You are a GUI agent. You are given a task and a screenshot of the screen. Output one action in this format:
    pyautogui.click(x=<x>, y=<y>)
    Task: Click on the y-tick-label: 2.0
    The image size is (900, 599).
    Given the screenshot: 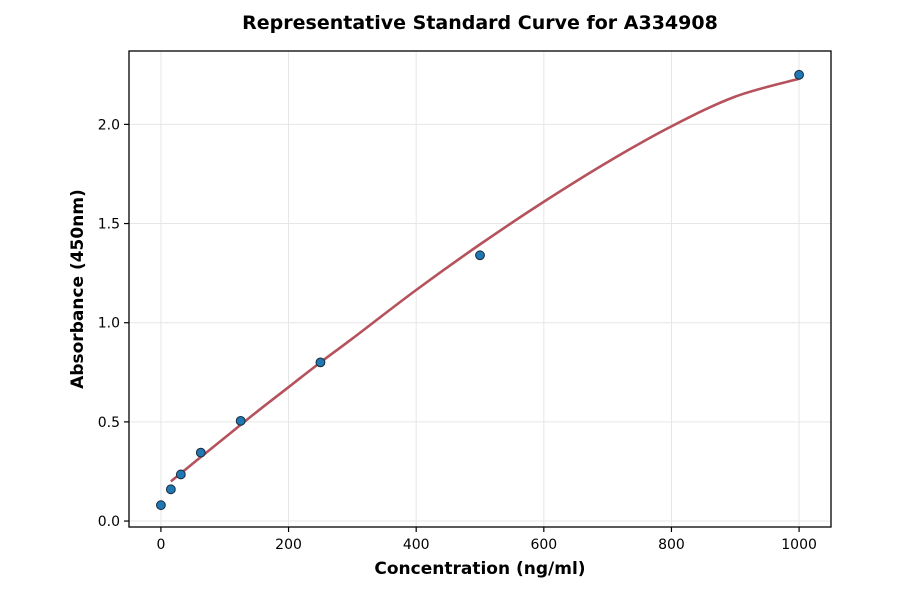 What is the action you would take?
    pyautogui.click(x=109, y=125)
    